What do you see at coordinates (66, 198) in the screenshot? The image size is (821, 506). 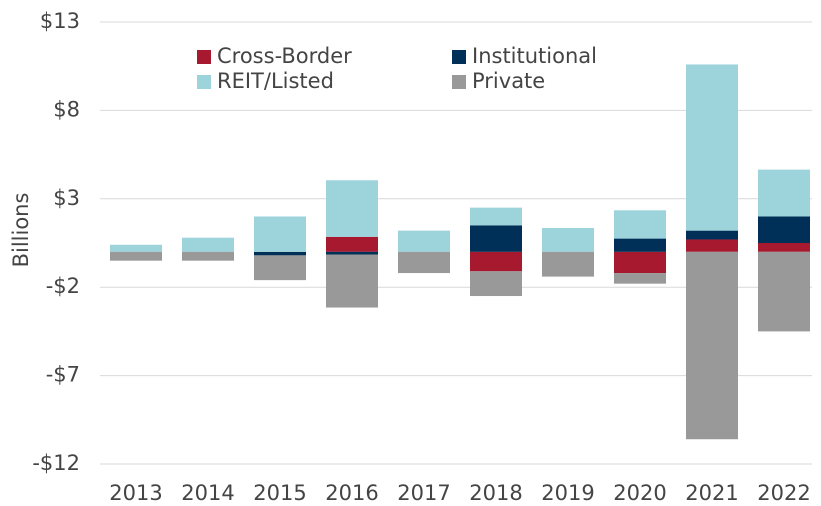 I see `y-tick-label: $3` at bounding box center [66, 198].